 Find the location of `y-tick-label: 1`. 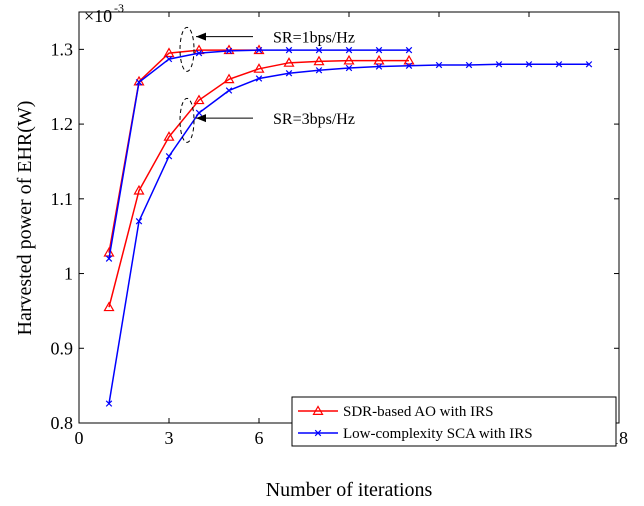

y-tick-label: 1 is located at coordinates (68, 274).